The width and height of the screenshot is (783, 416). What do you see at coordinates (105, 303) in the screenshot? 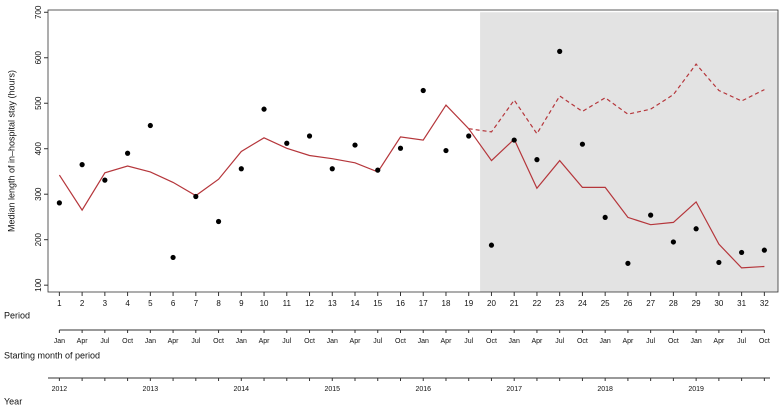
I see `x-tick-label: 3` at bounding box center [105, 303].